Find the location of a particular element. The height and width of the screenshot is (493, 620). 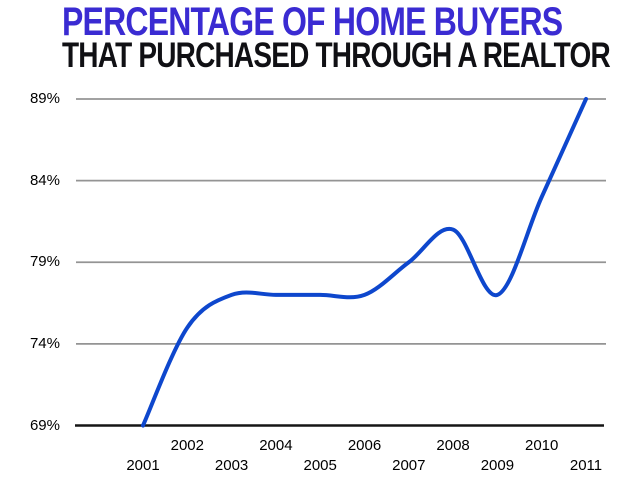

x-axis-tick-label: 2001 is located at coordinates (143, 465).